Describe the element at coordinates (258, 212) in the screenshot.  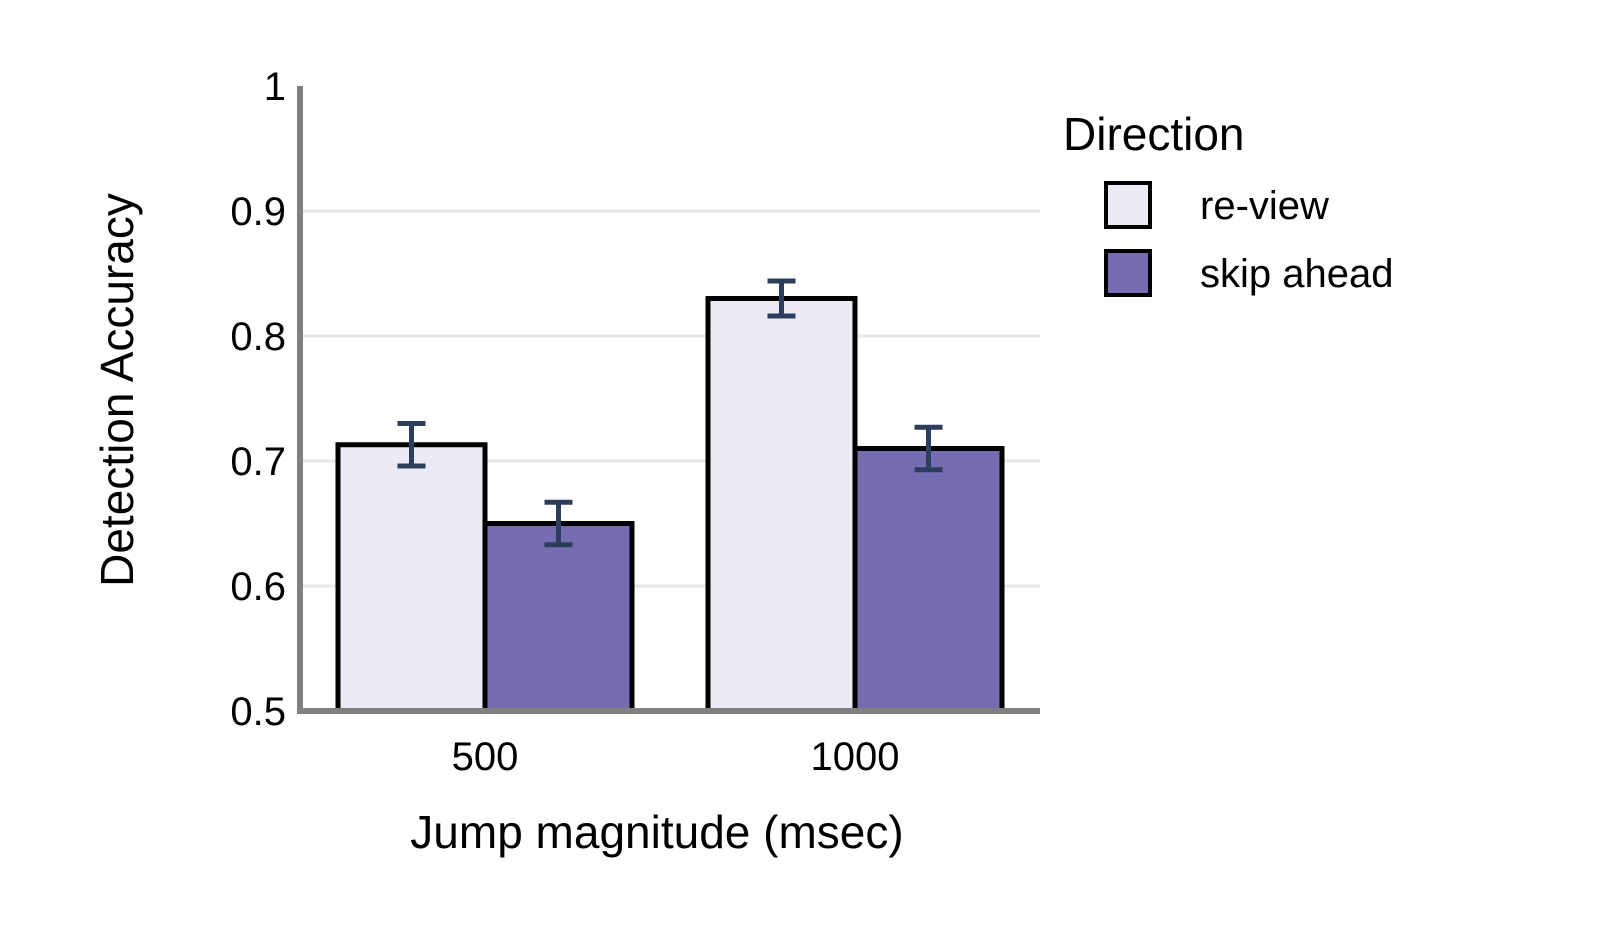
I see `y-tick-label: 0.9` at that location.